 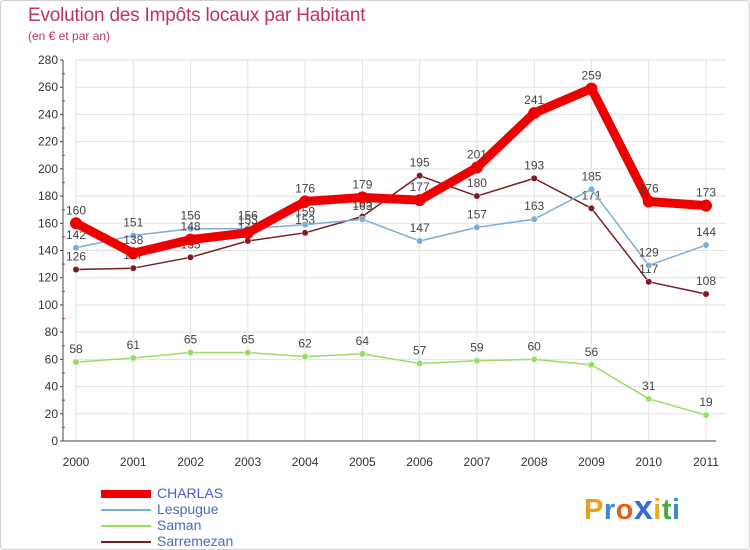 I want to click on legend-label-charlas: CHARLAS, so click(x=190, y=493).